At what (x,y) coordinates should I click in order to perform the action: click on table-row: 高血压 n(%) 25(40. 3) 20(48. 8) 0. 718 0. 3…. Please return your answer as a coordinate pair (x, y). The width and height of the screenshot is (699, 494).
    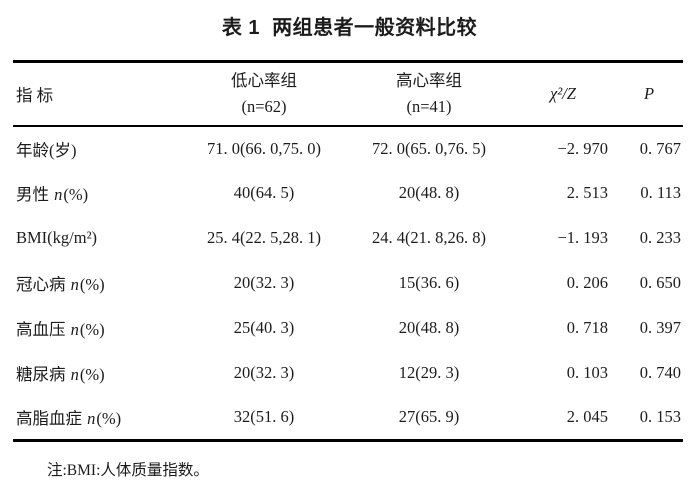
    Looking at the image, I should click on (348, 328).